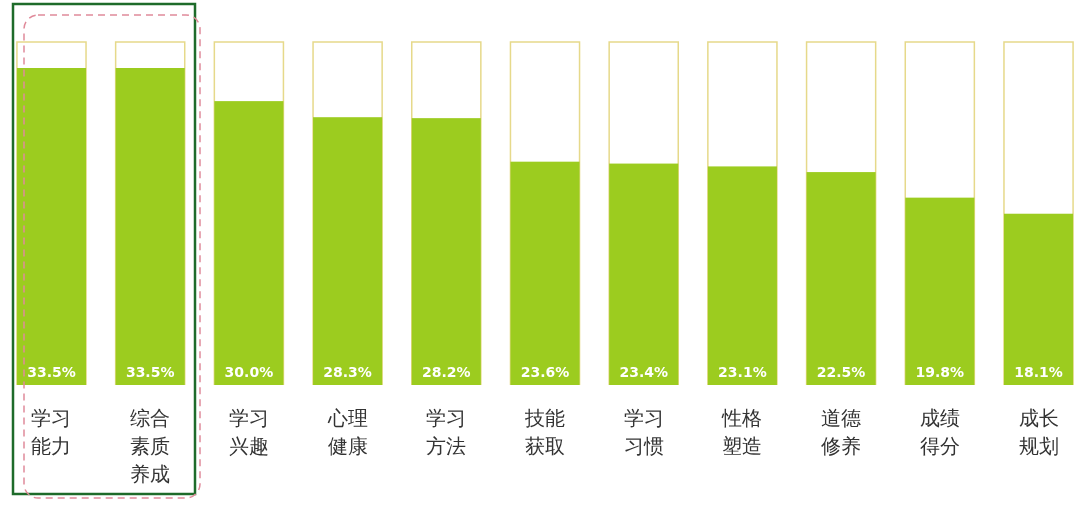 Image resolution: width=1080 pixels, height=512 pixels. Describe the element at coordinates (841, 372) in the screenshot. I see `data-label: 22.5%` at that location.